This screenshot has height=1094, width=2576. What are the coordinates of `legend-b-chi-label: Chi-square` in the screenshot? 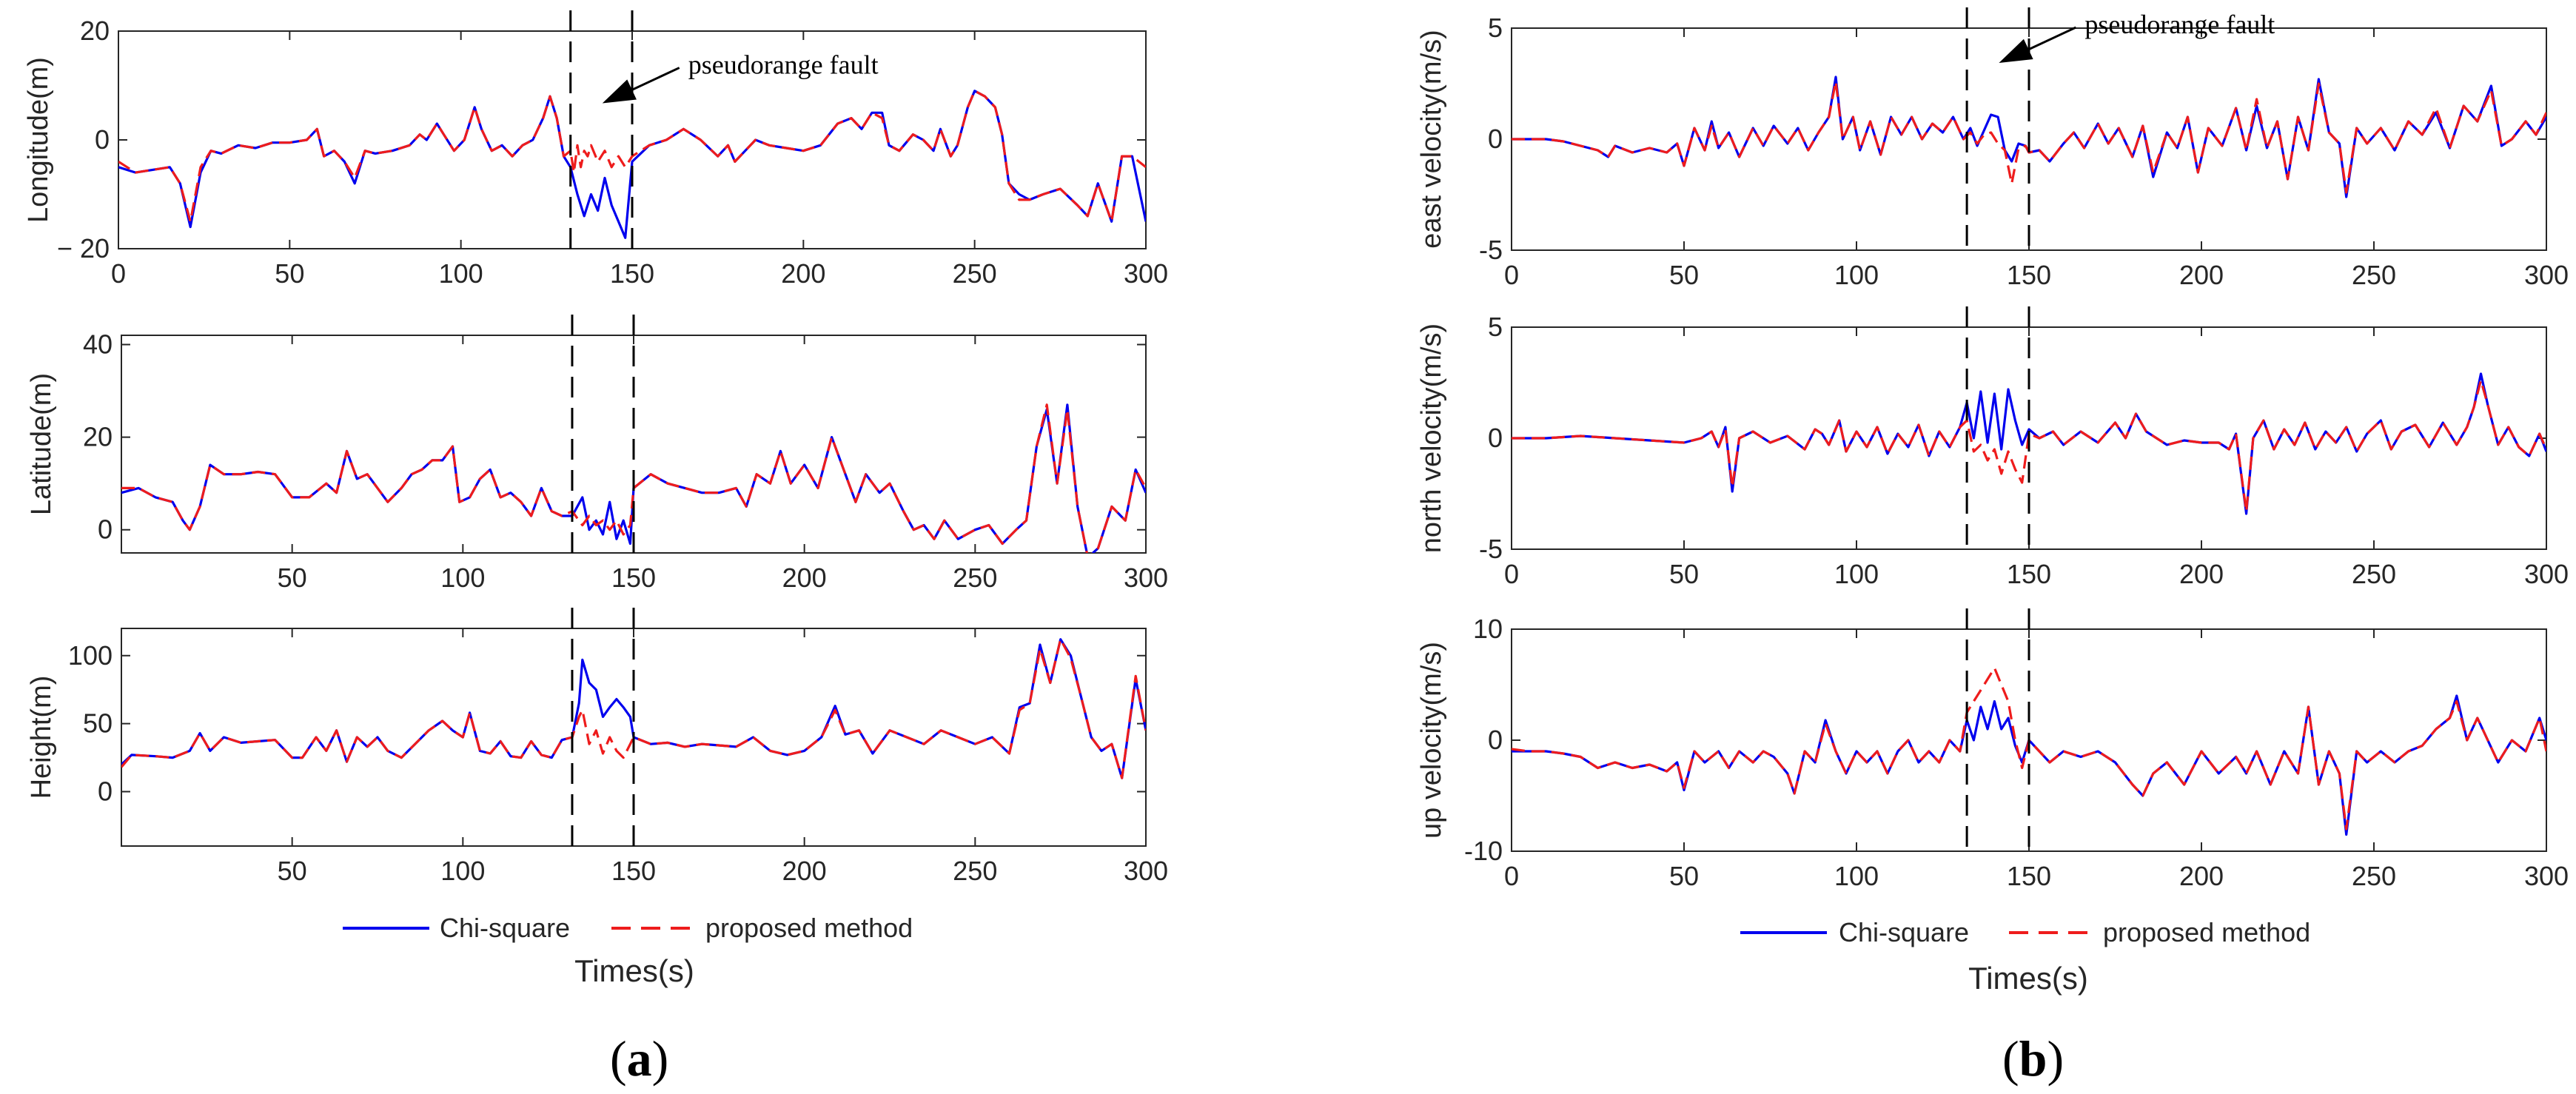 It's located at (1904, 932).